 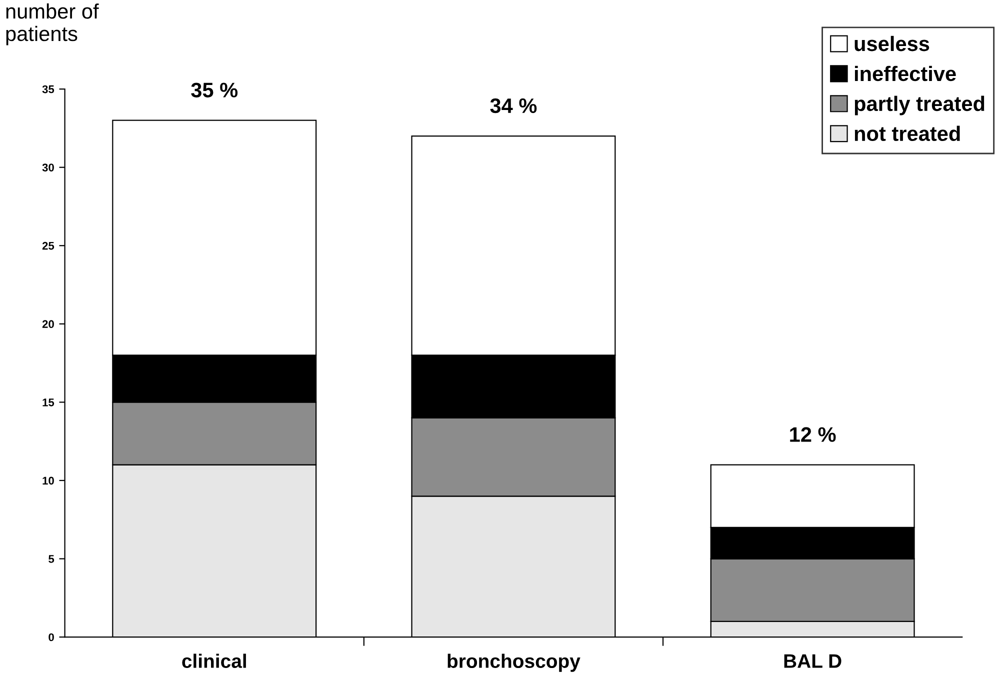 I want to click on y-tick-label: 25, so click(x=48, y=246).